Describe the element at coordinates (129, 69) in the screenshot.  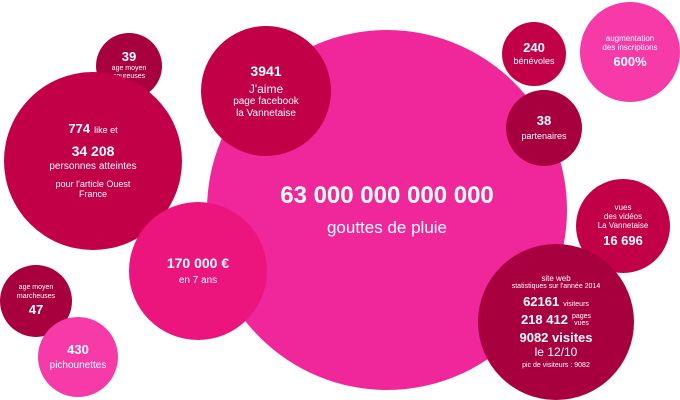
I see `age-coureuses-label1: age moyen` at that location.